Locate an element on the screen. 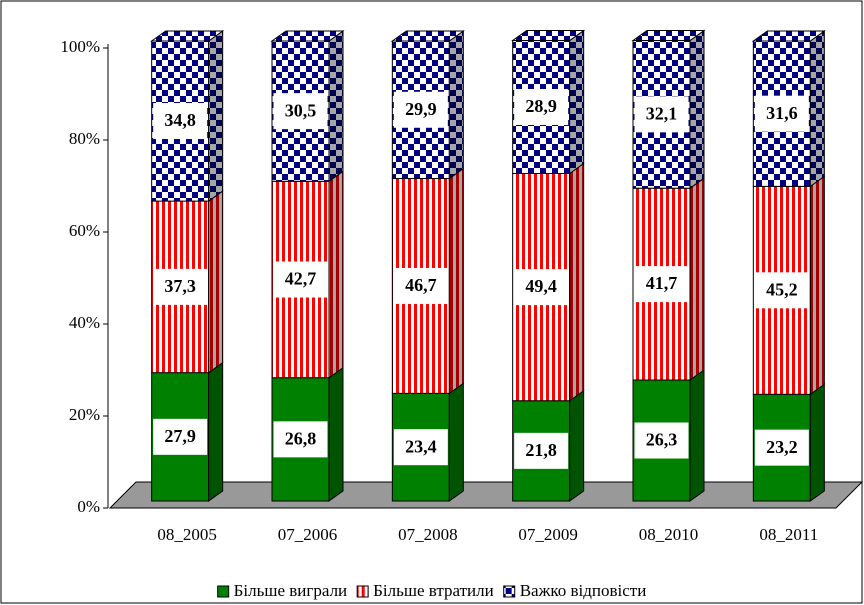 The height and width of the screenshot is (605, 864). legend-label: Більше виграли is located at coordinates (290, 590).